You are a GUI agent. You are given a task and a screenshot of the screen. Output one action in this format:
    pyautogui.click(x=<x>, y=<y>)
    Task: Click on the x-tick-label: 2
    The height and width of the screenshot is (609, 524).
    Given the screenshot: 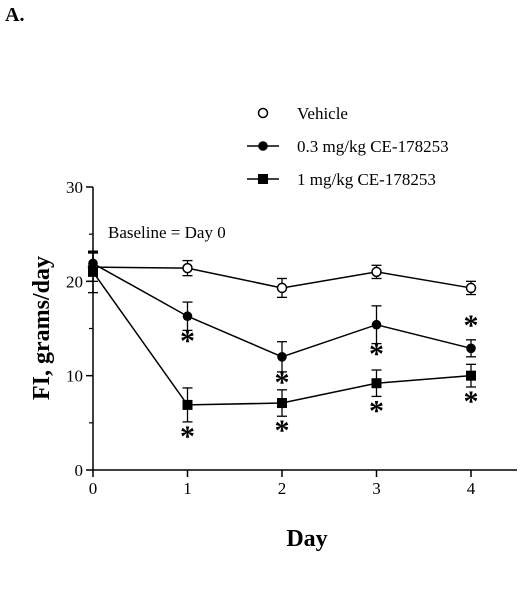 What is the action you would take?
    pyautogui.click(x=282, y=488)
    